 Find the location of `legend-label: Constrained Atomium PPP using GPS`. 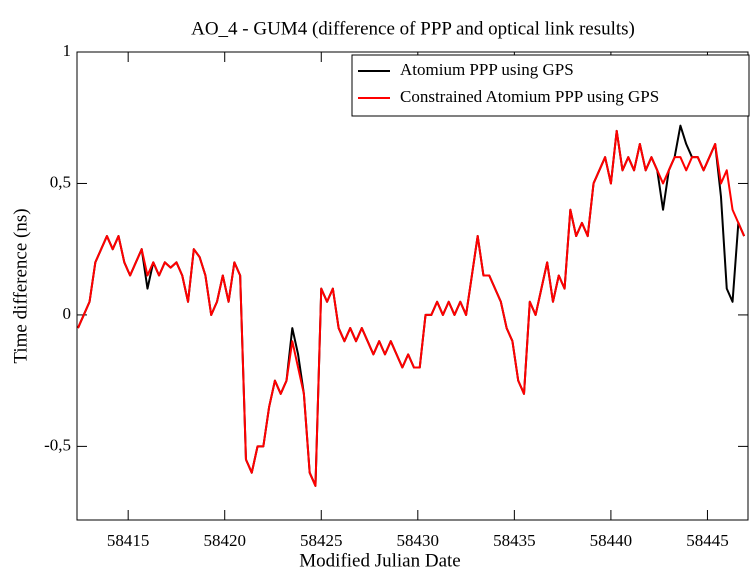

legend-label: Constrained Atomium PPP using GPS is located at coordinates (529, 96).